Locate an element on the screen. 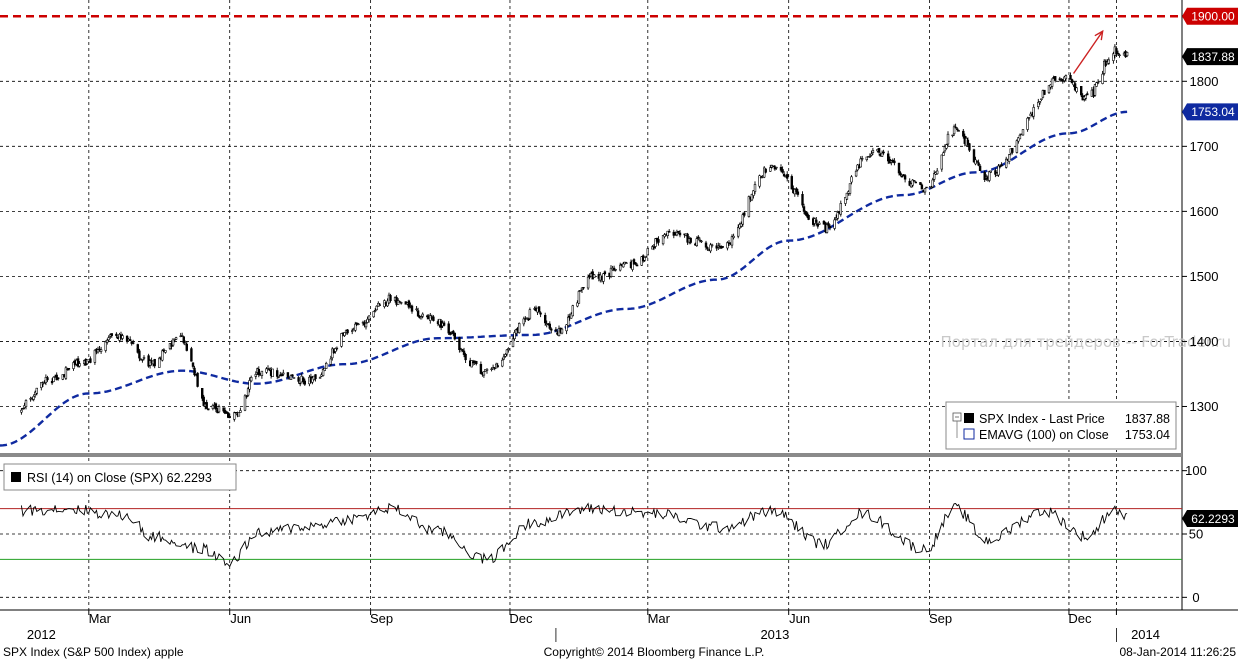 The image size is (1238, 661). x-year-label: 2012 is located at coordinates (41, 634).